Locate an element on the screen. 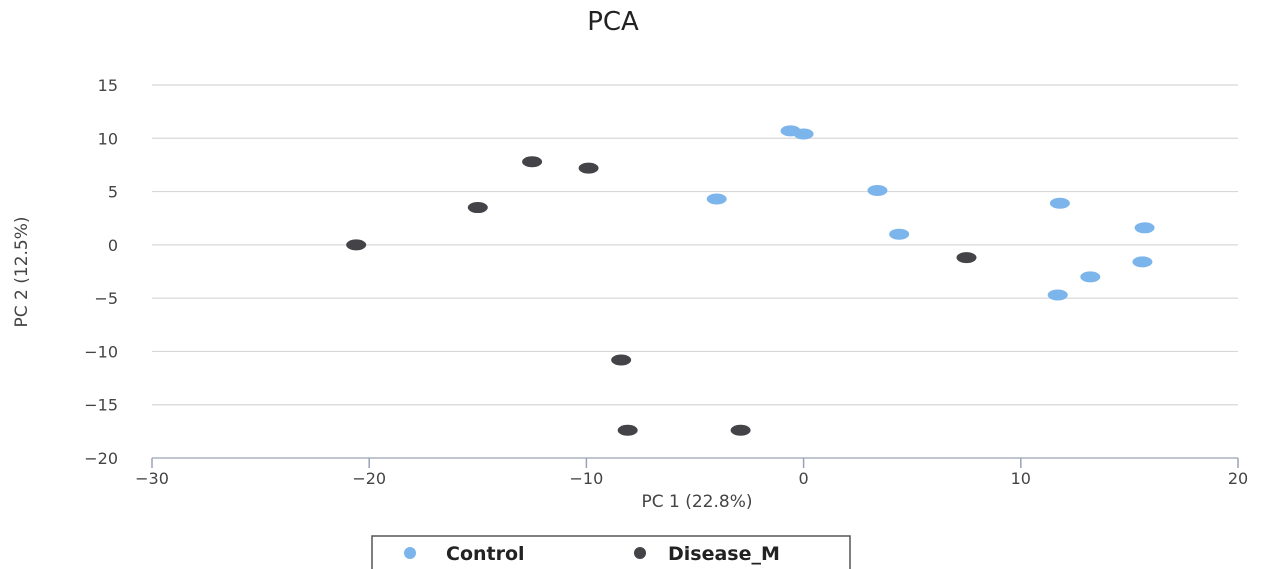 The width and height of the screenshot is (1270, 569). legend-marker-disease-m is located at coordinates (640, 553).